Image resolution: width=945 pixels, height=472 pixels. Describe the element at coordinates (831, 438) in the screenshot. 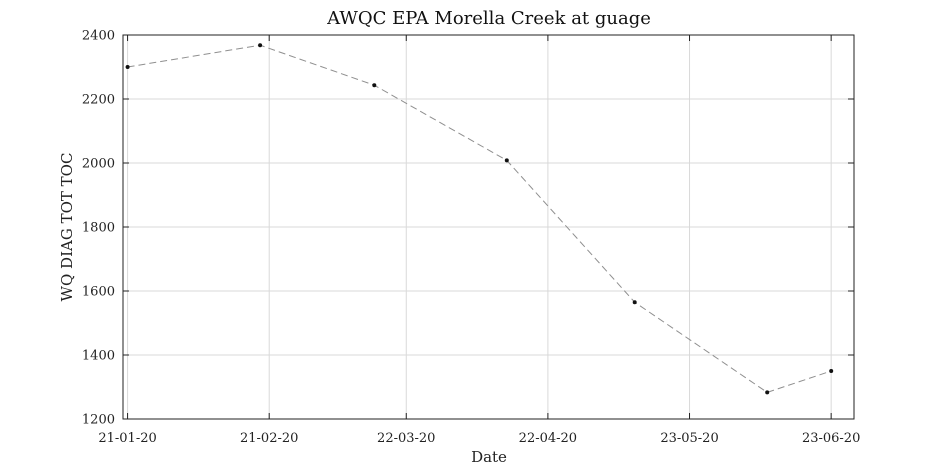

I see `x-tick-label: 23-06-20` at that location.